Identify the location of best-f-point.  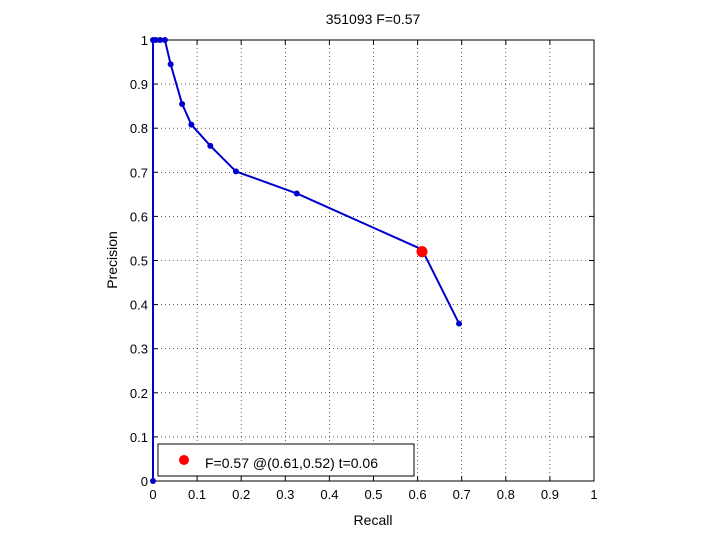
(422, 252).